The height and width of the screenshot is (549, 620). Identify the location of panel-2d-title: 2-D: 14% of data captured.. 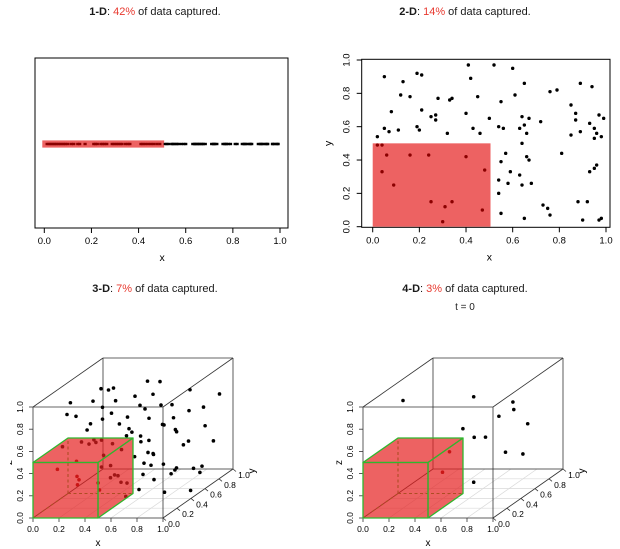
(465, 12).